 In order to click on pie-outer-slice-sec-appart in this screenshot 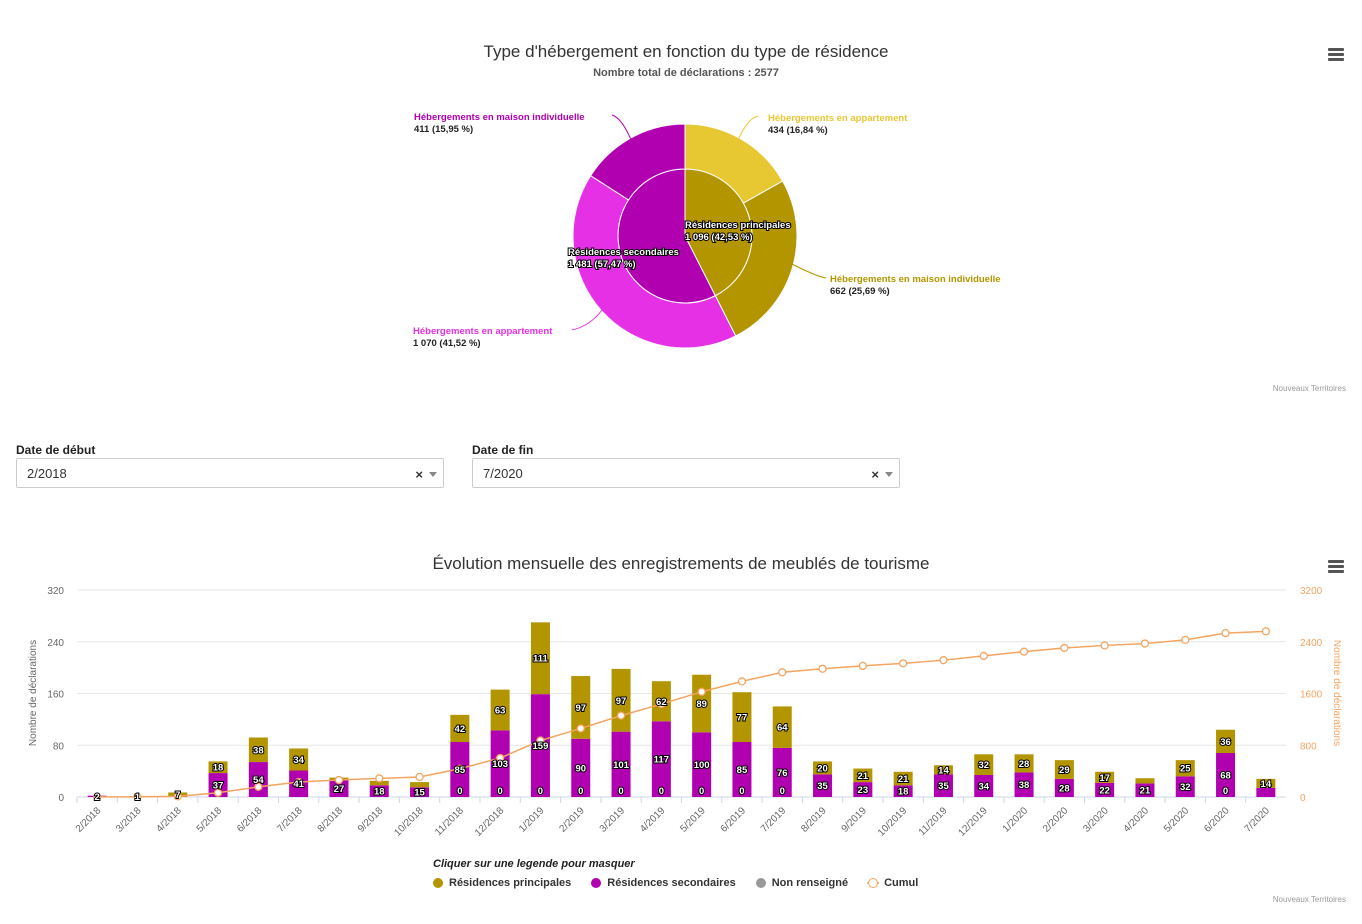, I will do `click(654, 261)`.